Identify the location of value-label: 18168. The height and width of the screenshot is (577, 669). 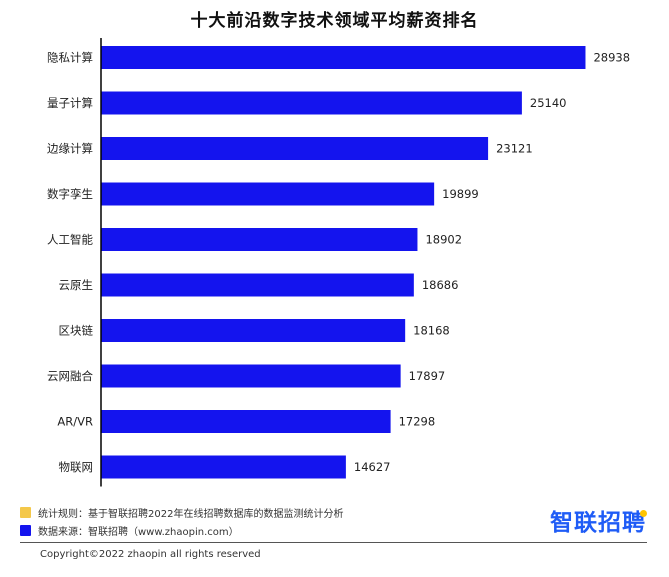
(431, 331).